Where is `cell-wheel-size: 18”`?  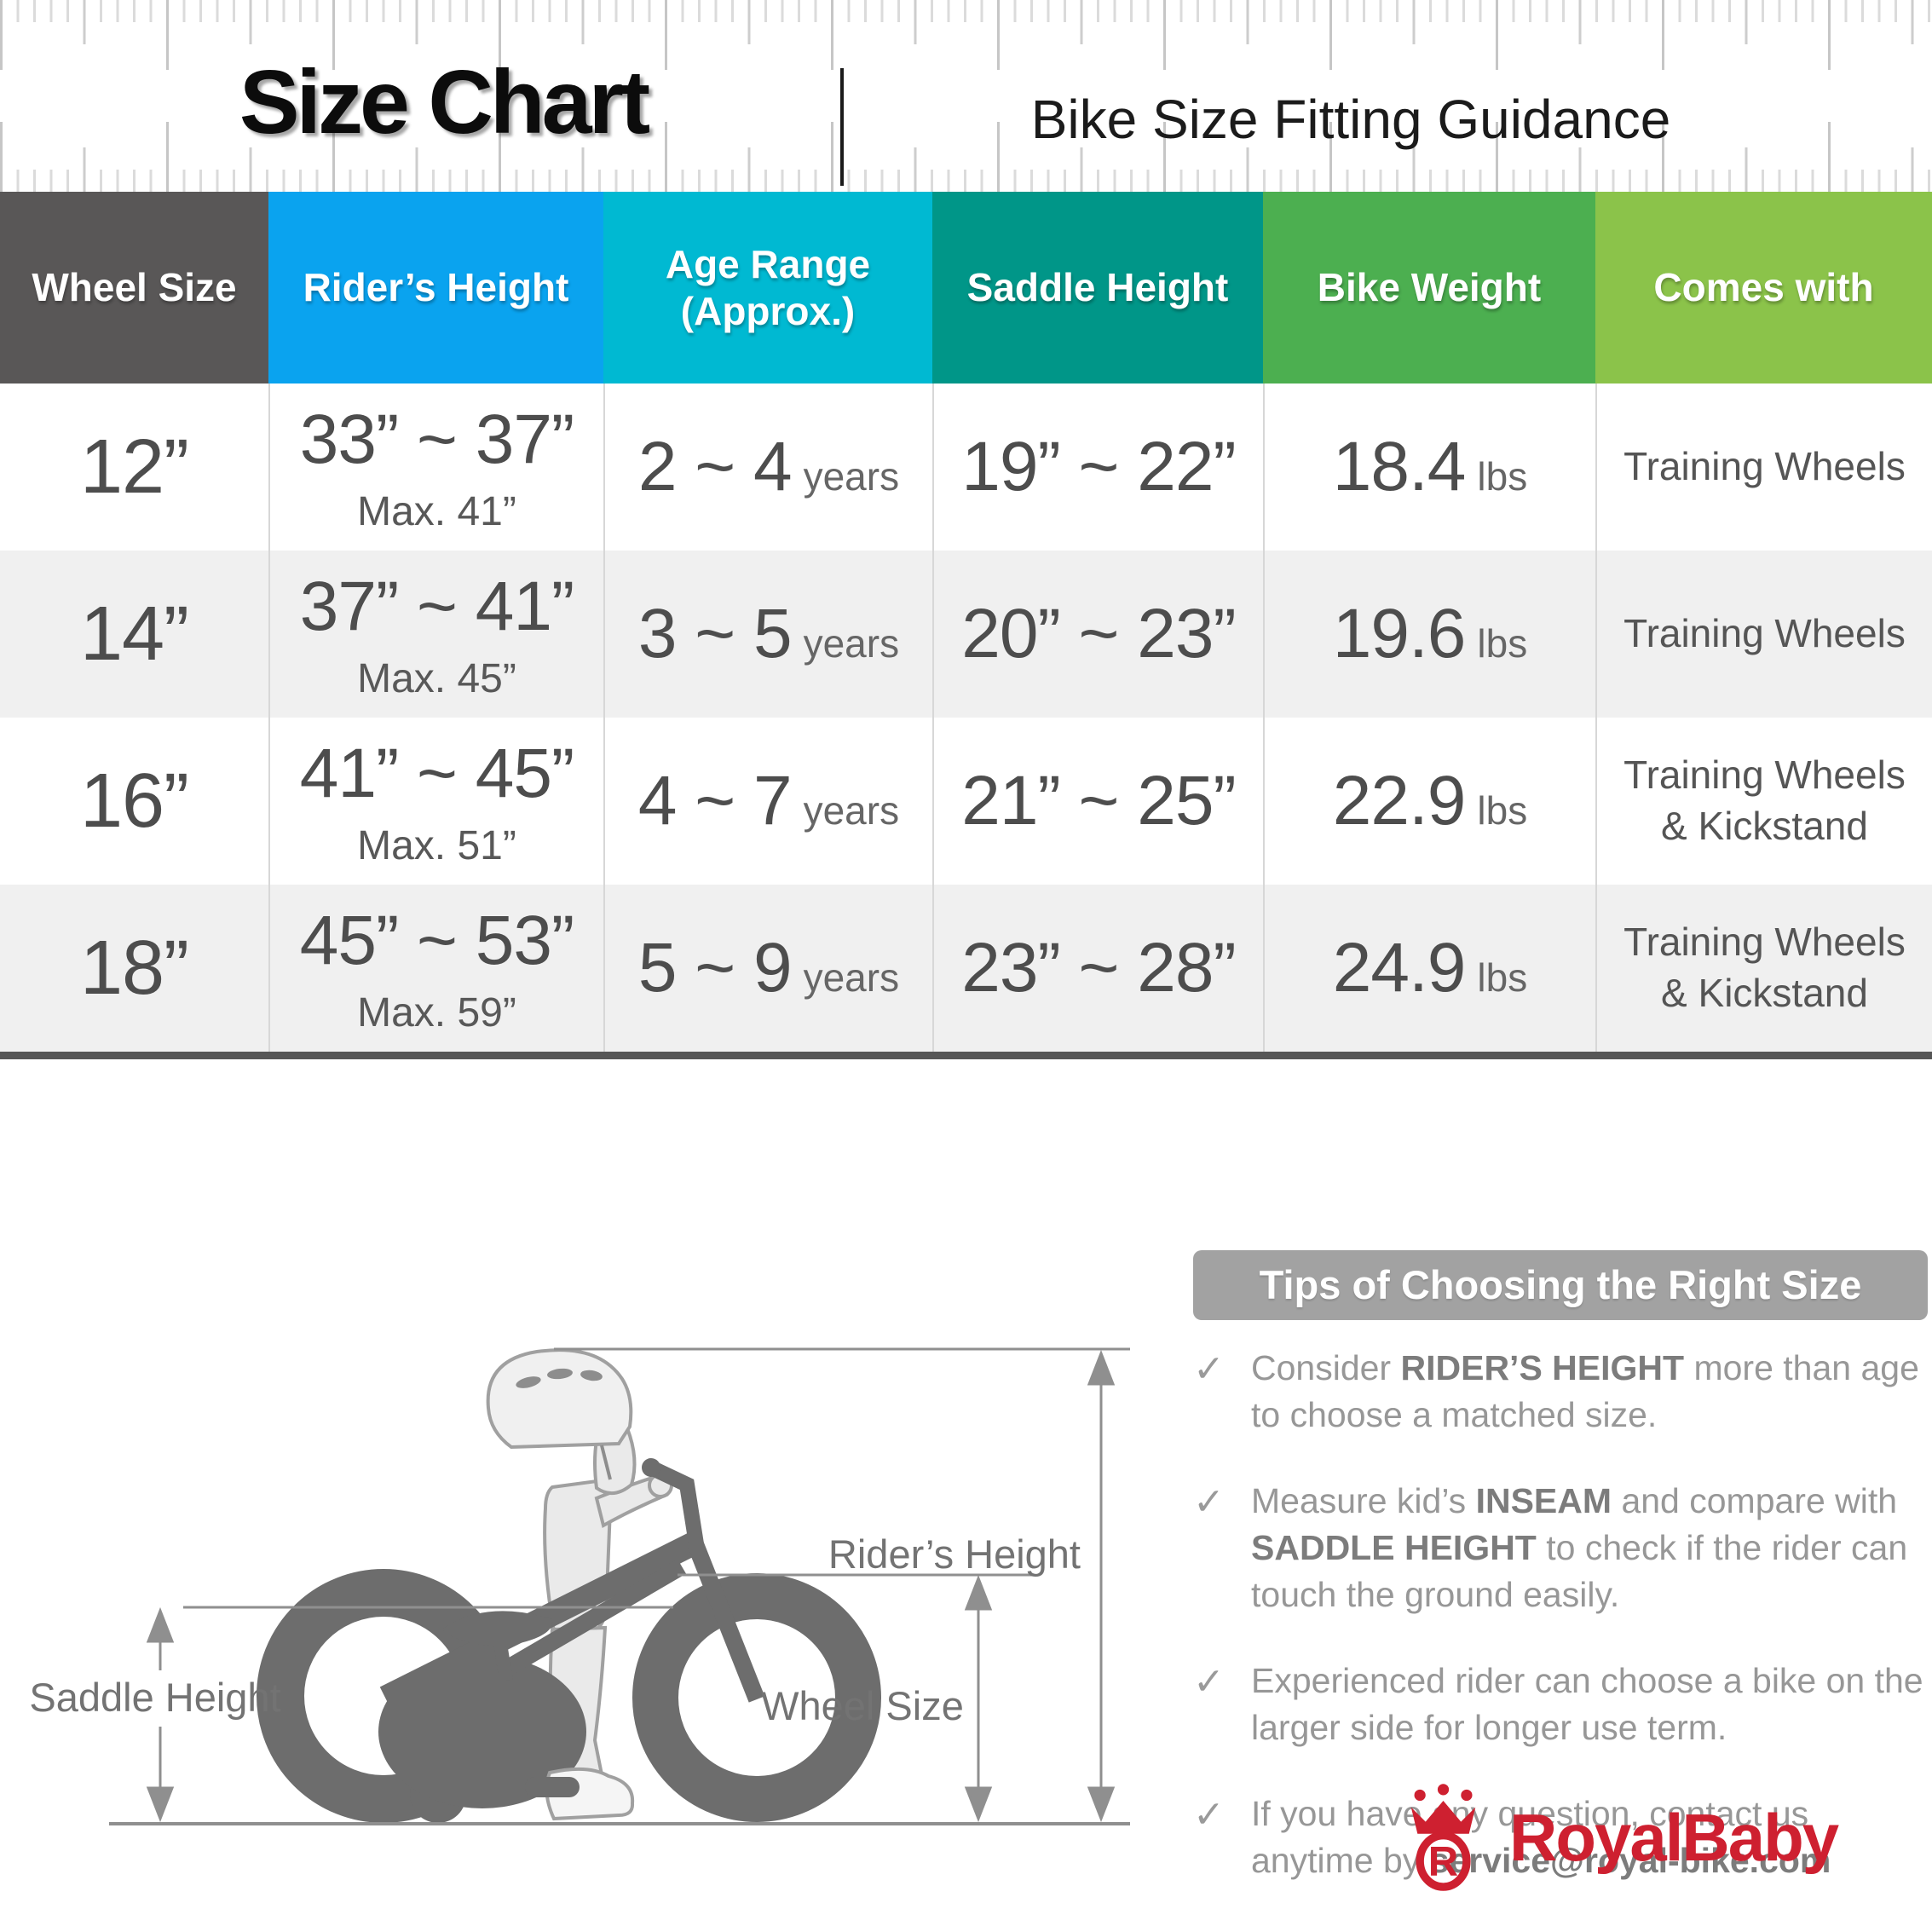
cell-wheel-size: 18” is located at coordinates (134, 969).